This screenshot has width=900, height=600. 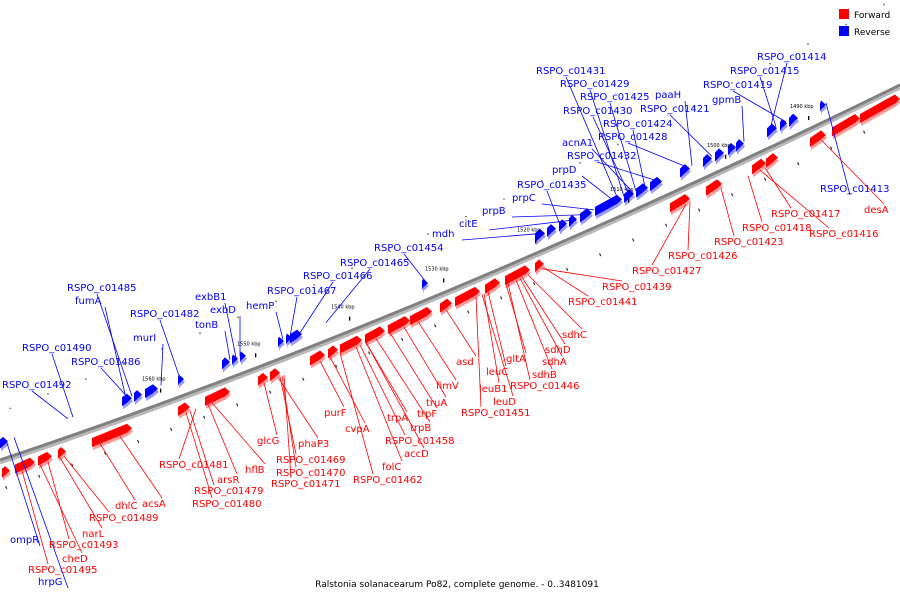 What do you see at coordinates (338, 276) in the screenshot?
I see `gene-label-rspo_c01466: RSPO_c01466` at bounding box center [338, 276].